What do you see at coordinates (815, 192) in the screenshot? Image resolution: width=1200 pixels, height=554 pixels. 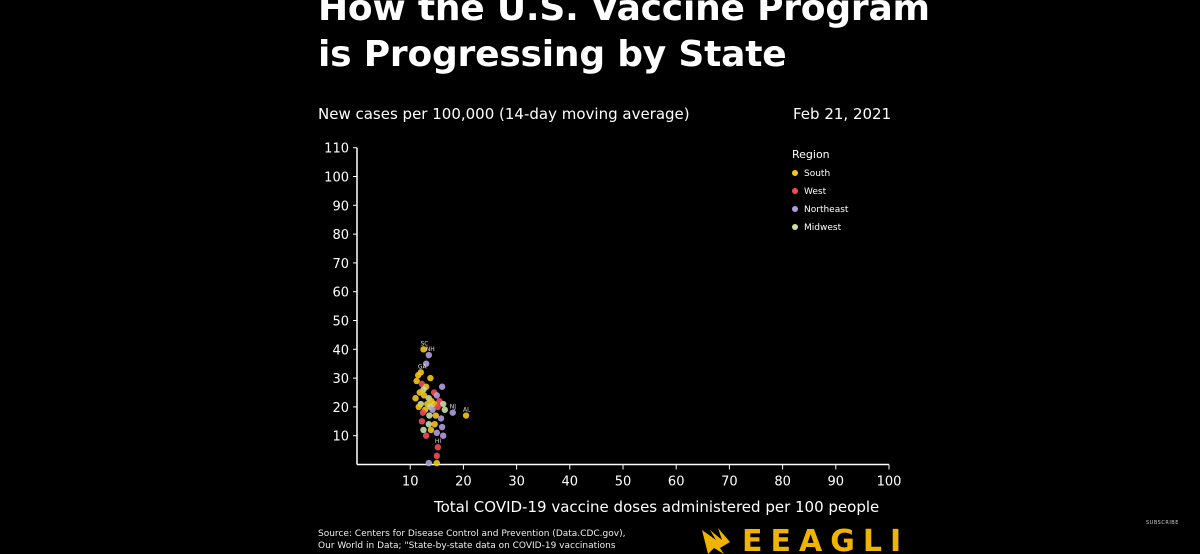 I see `legend-item: West` at bounding box center [815, 192].